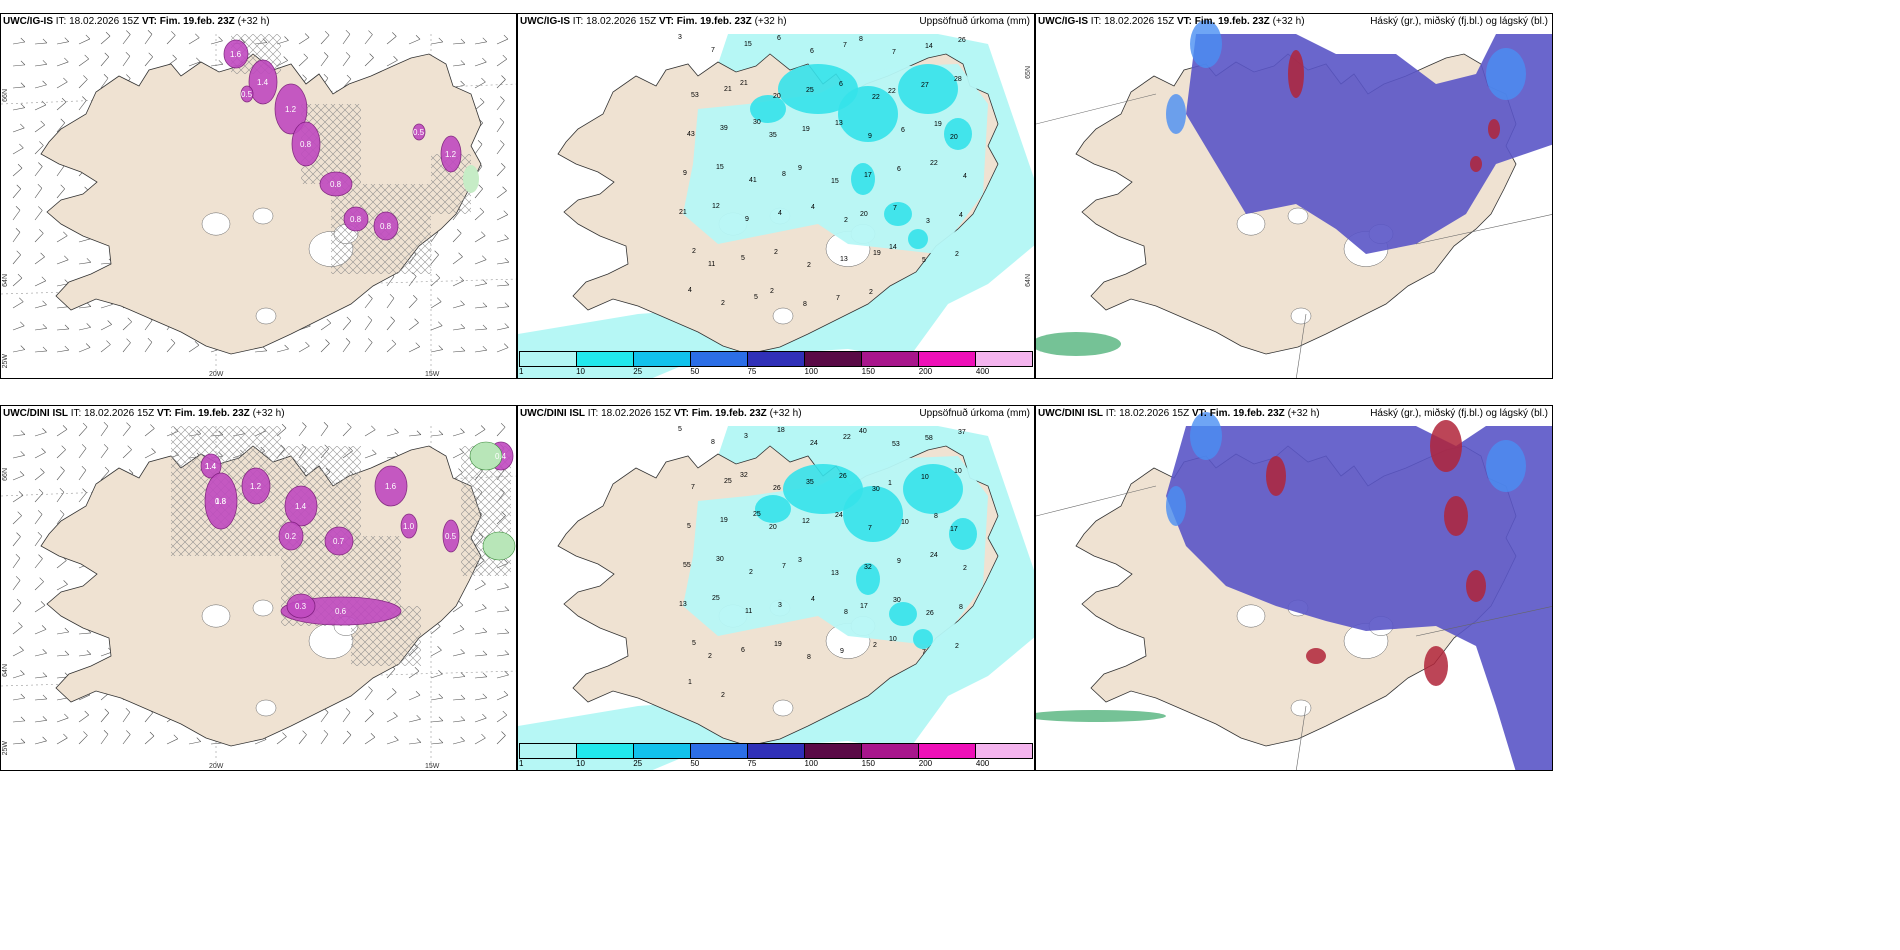 The image size is (1900, 950). I want to click on lon-label: 20W, so click(216, 766).